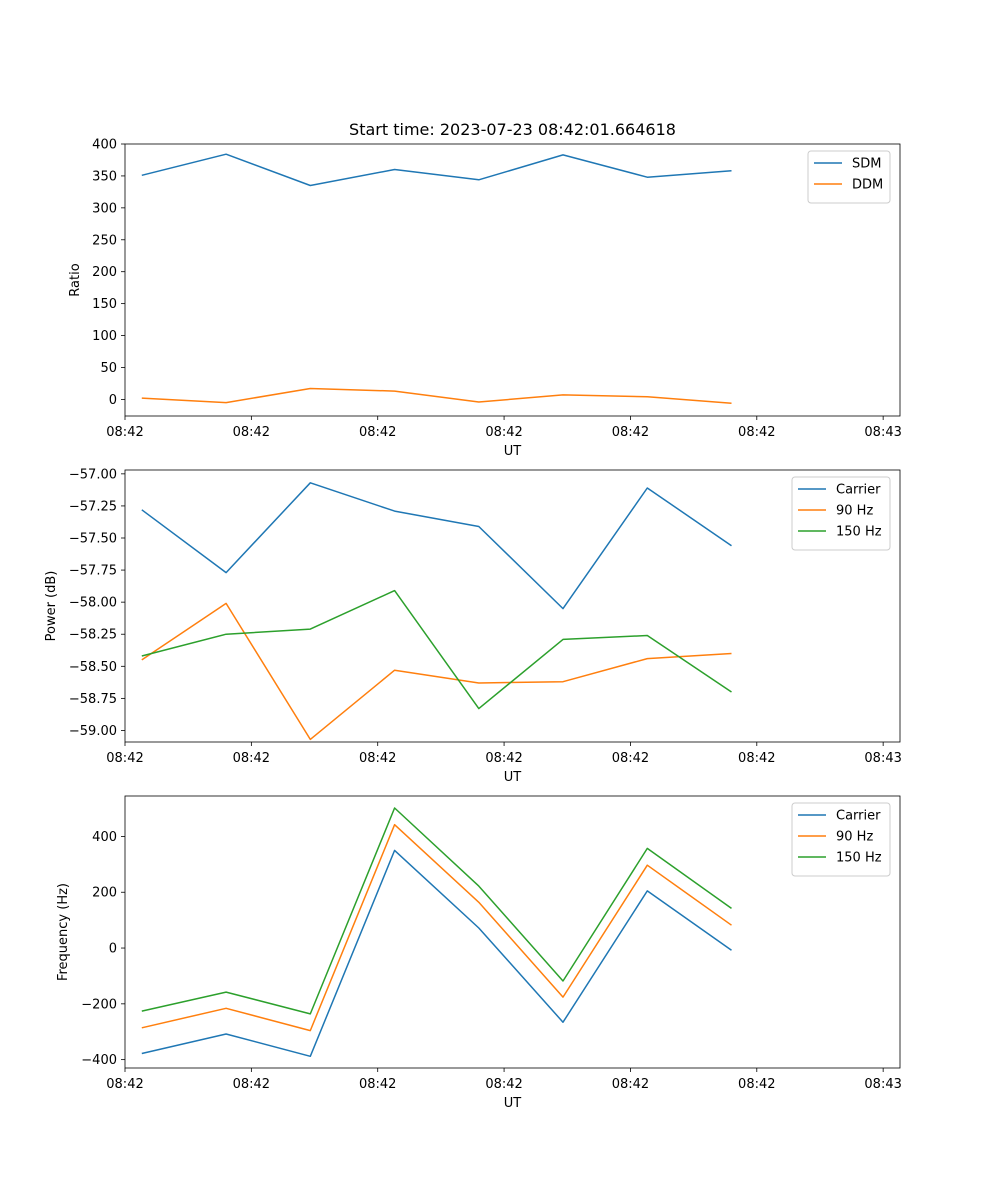  Describe the element at coordinates (93, 603) in the screenshot. I see `y-tick-label: −58.00` at that location.